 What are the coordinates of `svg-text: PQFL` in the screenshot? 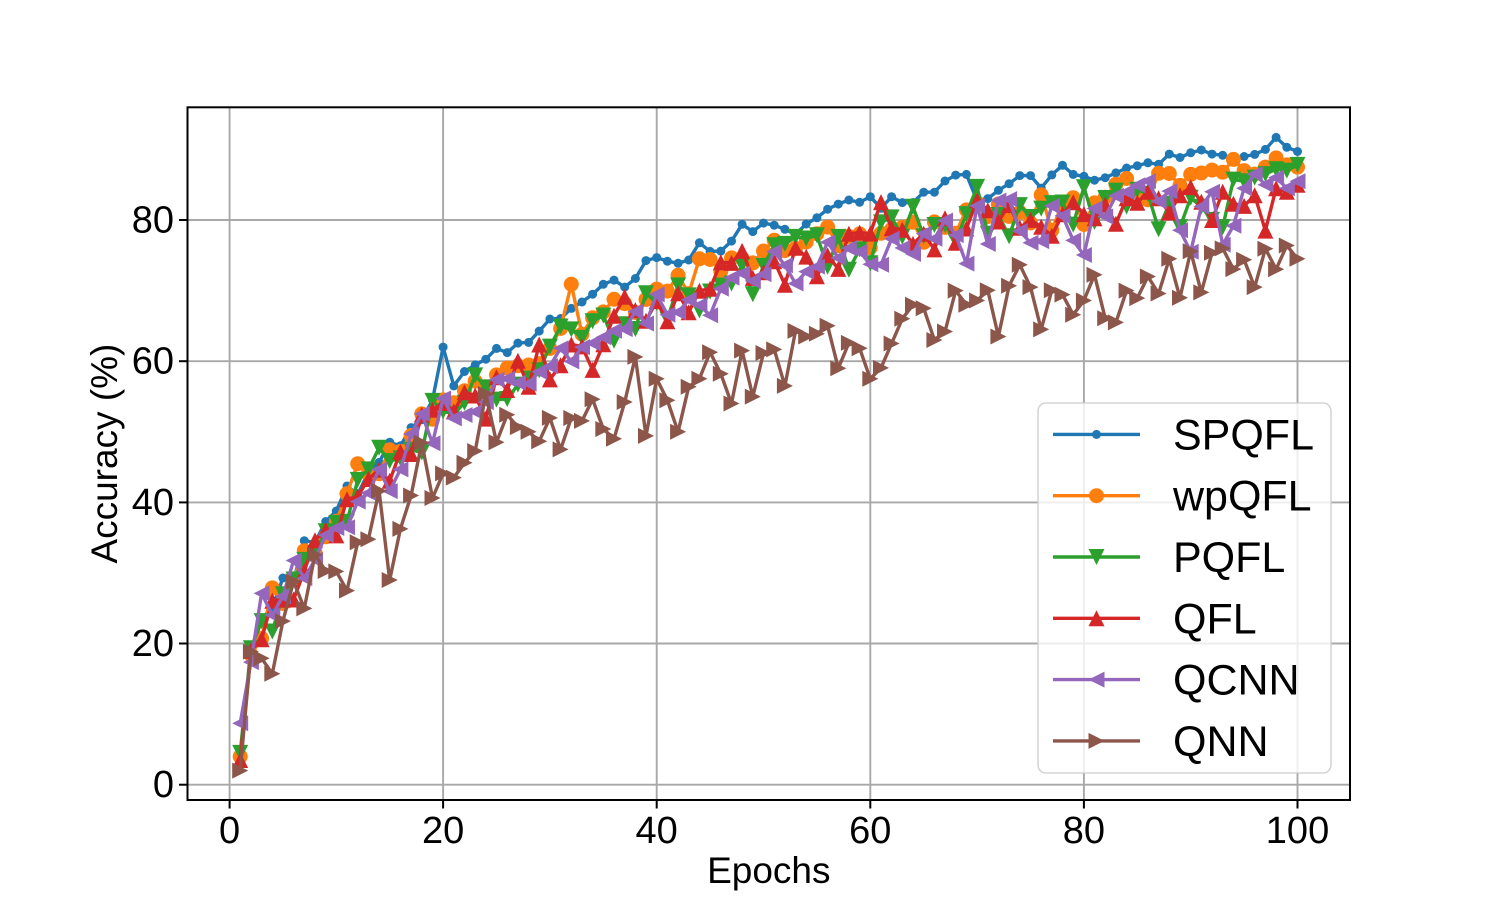 It's located at (1229, 558).